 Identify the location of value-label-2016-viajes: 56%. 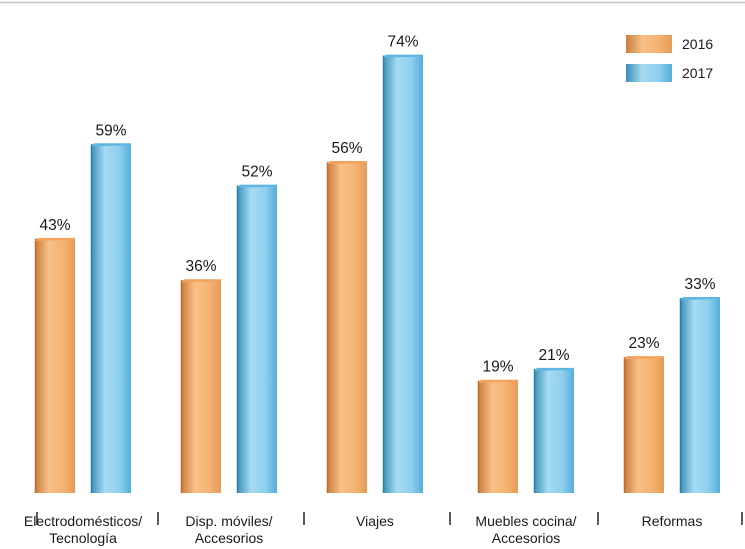
(346, 148).